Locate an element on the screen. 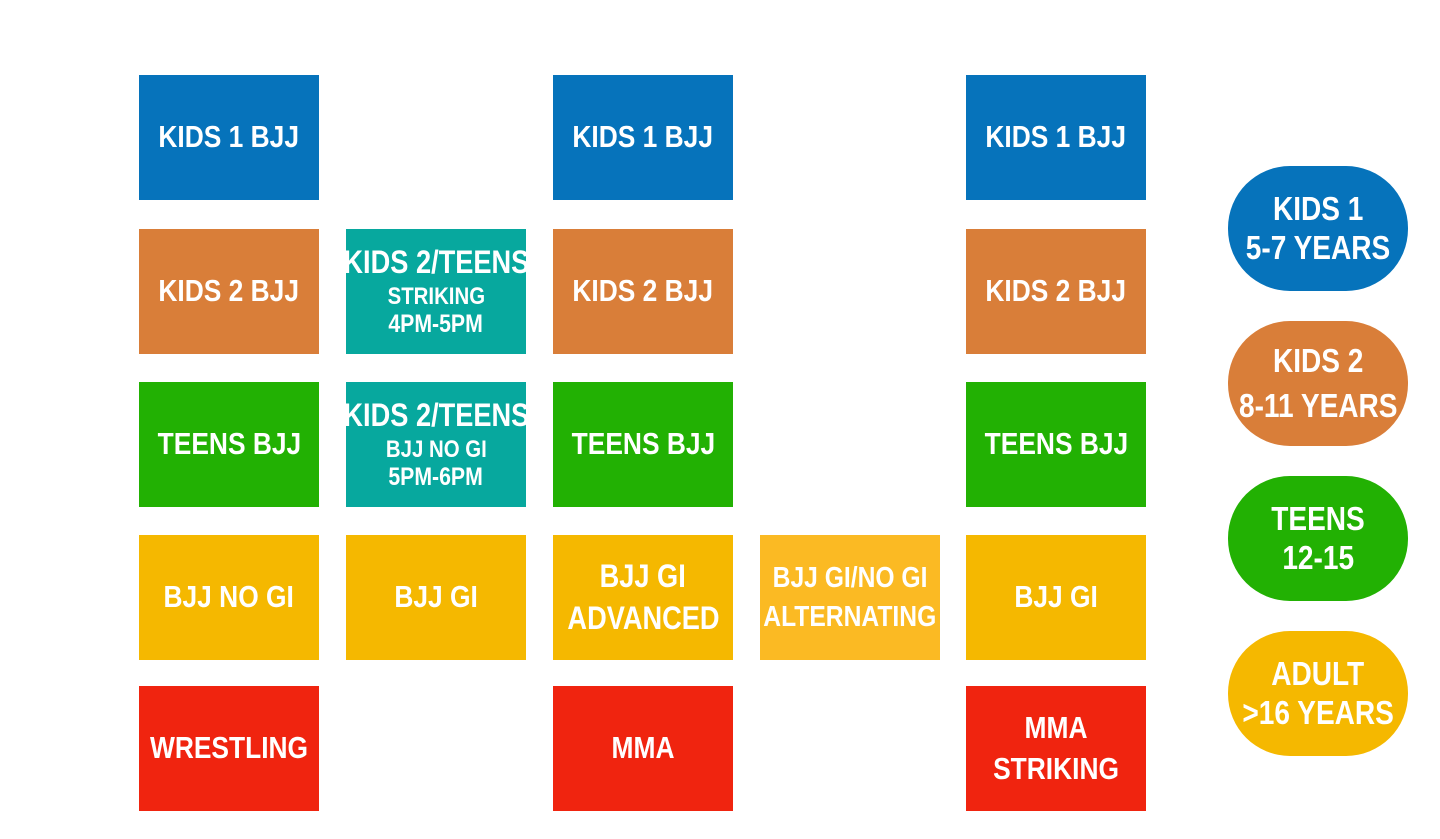  class-label-line2: ADVANCED is located at coordinates (643, 617).